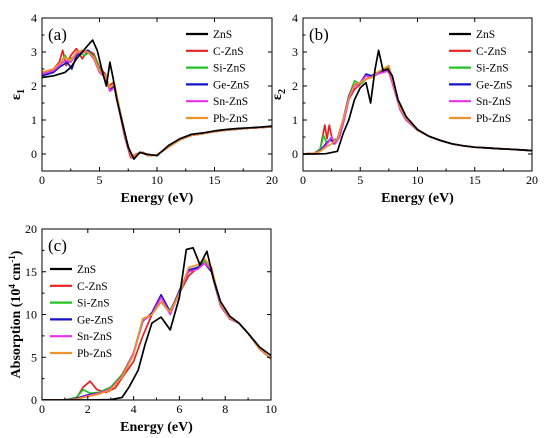 Image resolution: width=550 pixels, height=438 pixels. Describe the element at coordinates (88, 409) in the screenshot. I see `x-tick-label: 2` at that location.